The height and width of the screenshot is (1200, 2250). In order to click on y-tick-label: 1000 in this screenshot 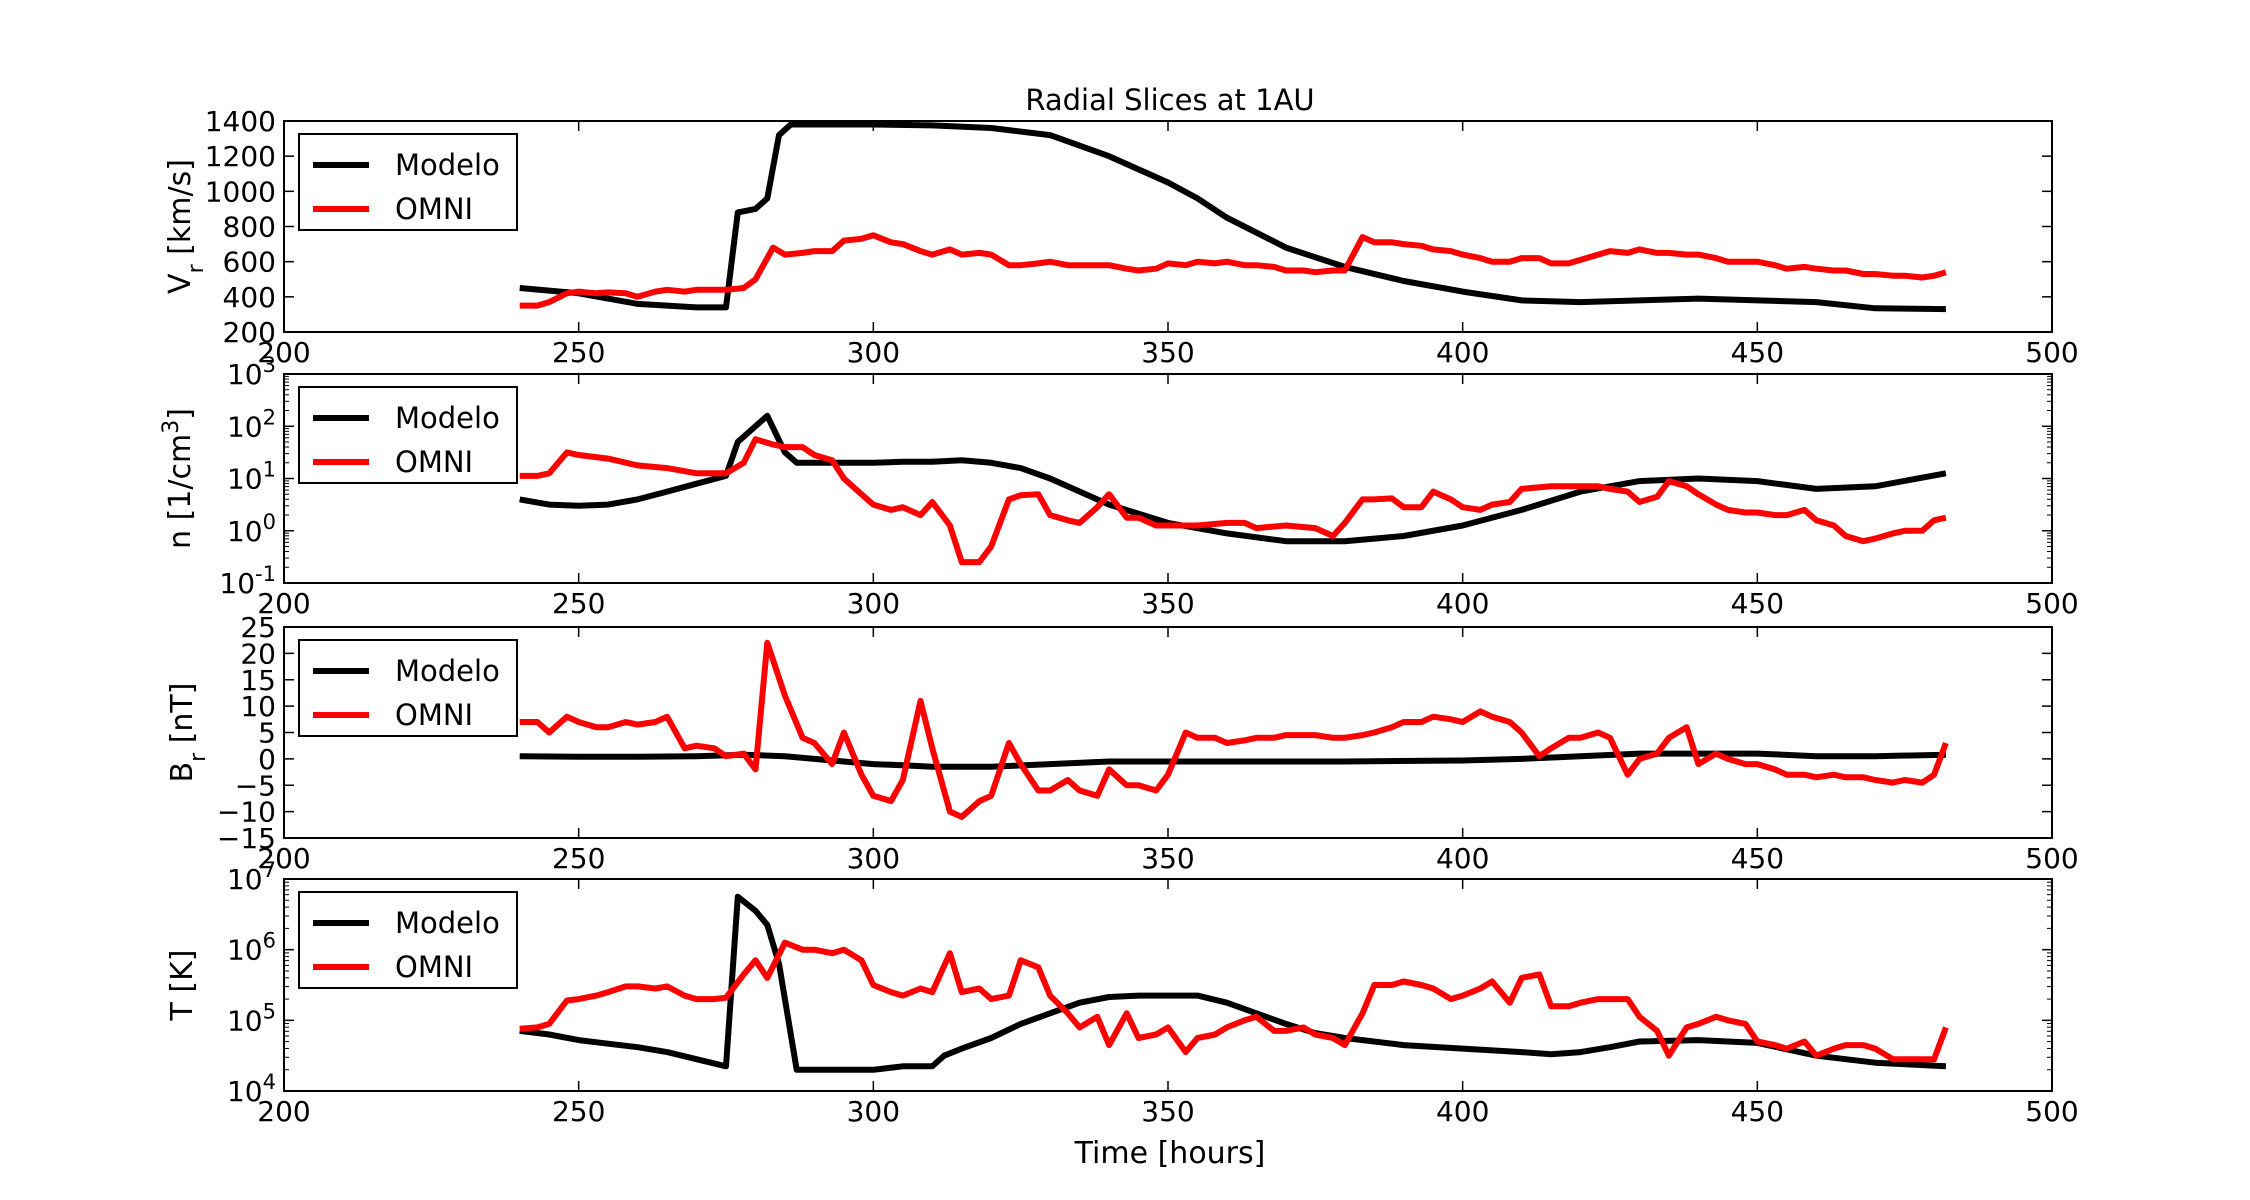, I will do `click(240, 191)`.